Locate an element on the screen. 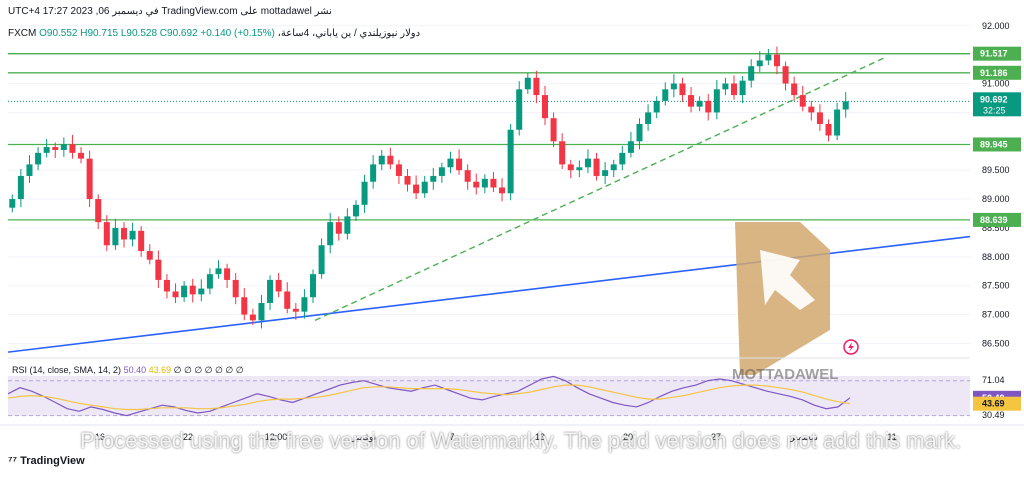 Image resolution: width=1024 pixels, height=477 pixels. alert-icon is located at coordinates (851, 347).